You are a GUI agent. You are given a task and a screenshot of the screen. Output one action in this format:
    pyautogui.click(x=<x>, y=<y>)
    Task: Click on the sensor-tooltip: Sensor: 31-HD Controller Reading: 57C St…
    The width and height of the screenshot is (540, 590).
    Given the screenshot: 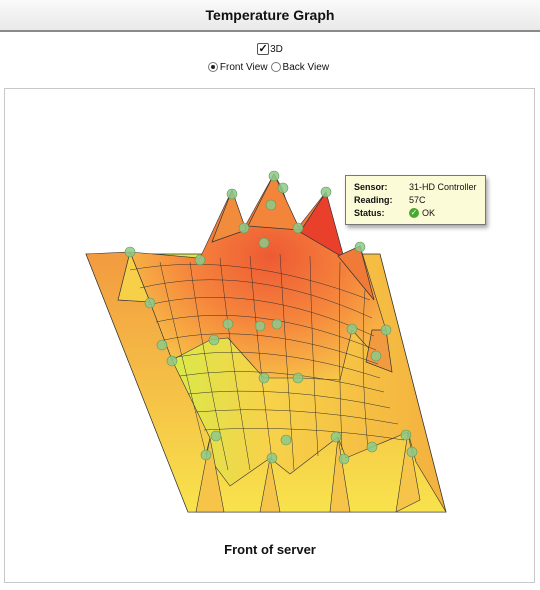 What is the action you would take?
    pyautogui.click(x=415, y=200)
    